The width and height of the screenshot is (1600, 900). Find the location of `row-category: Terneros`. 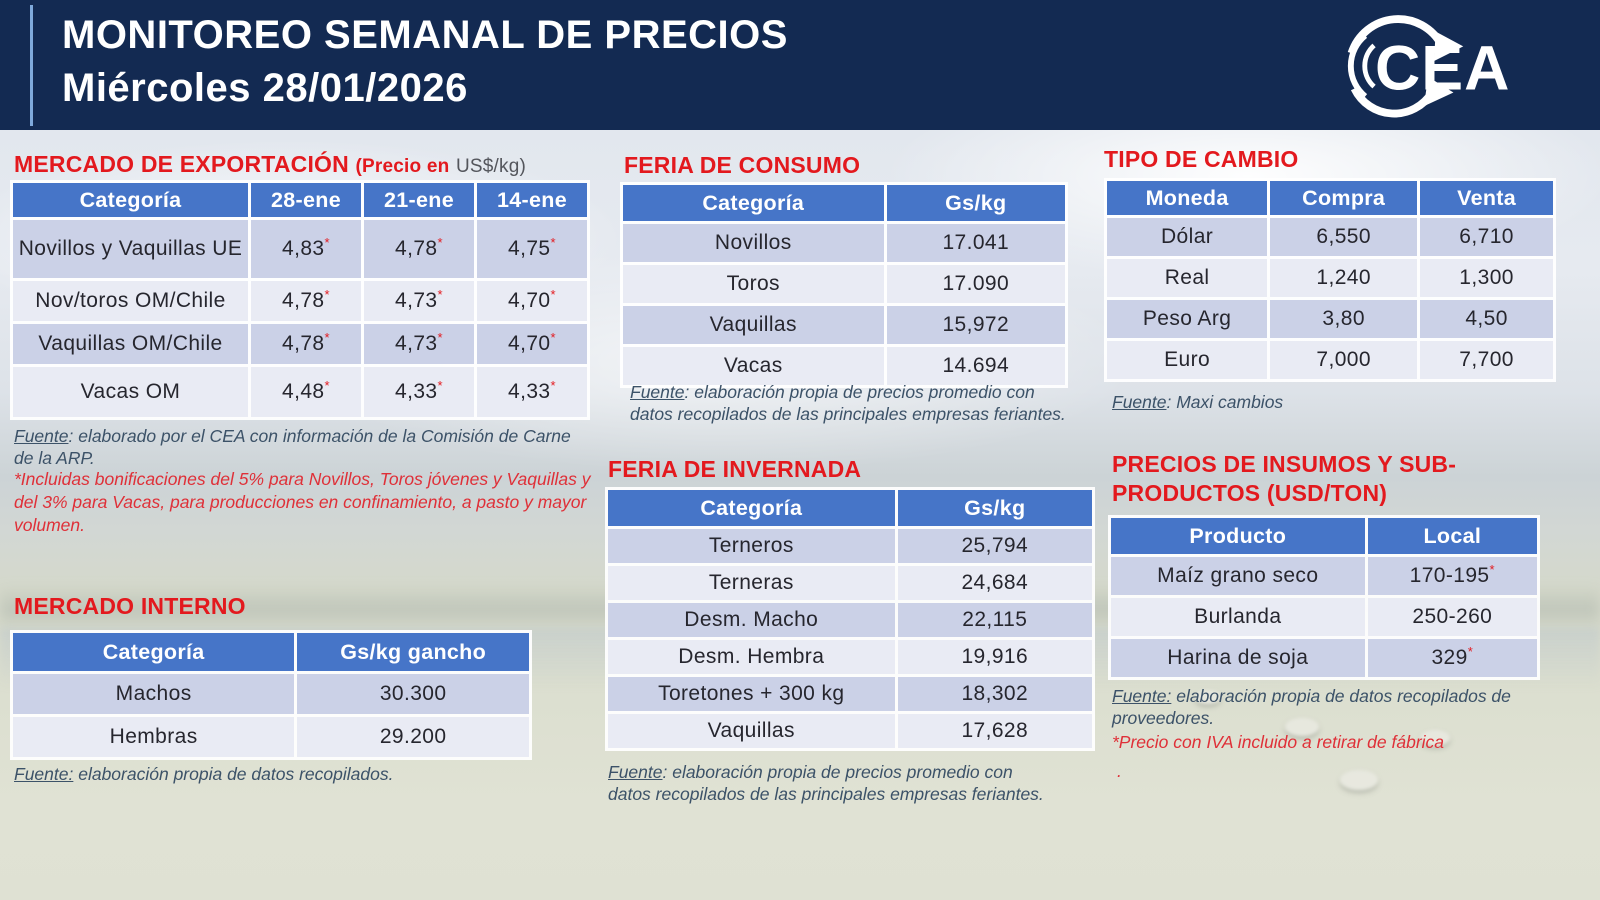

row-category: Terneros is located at coordinates (751, 546).